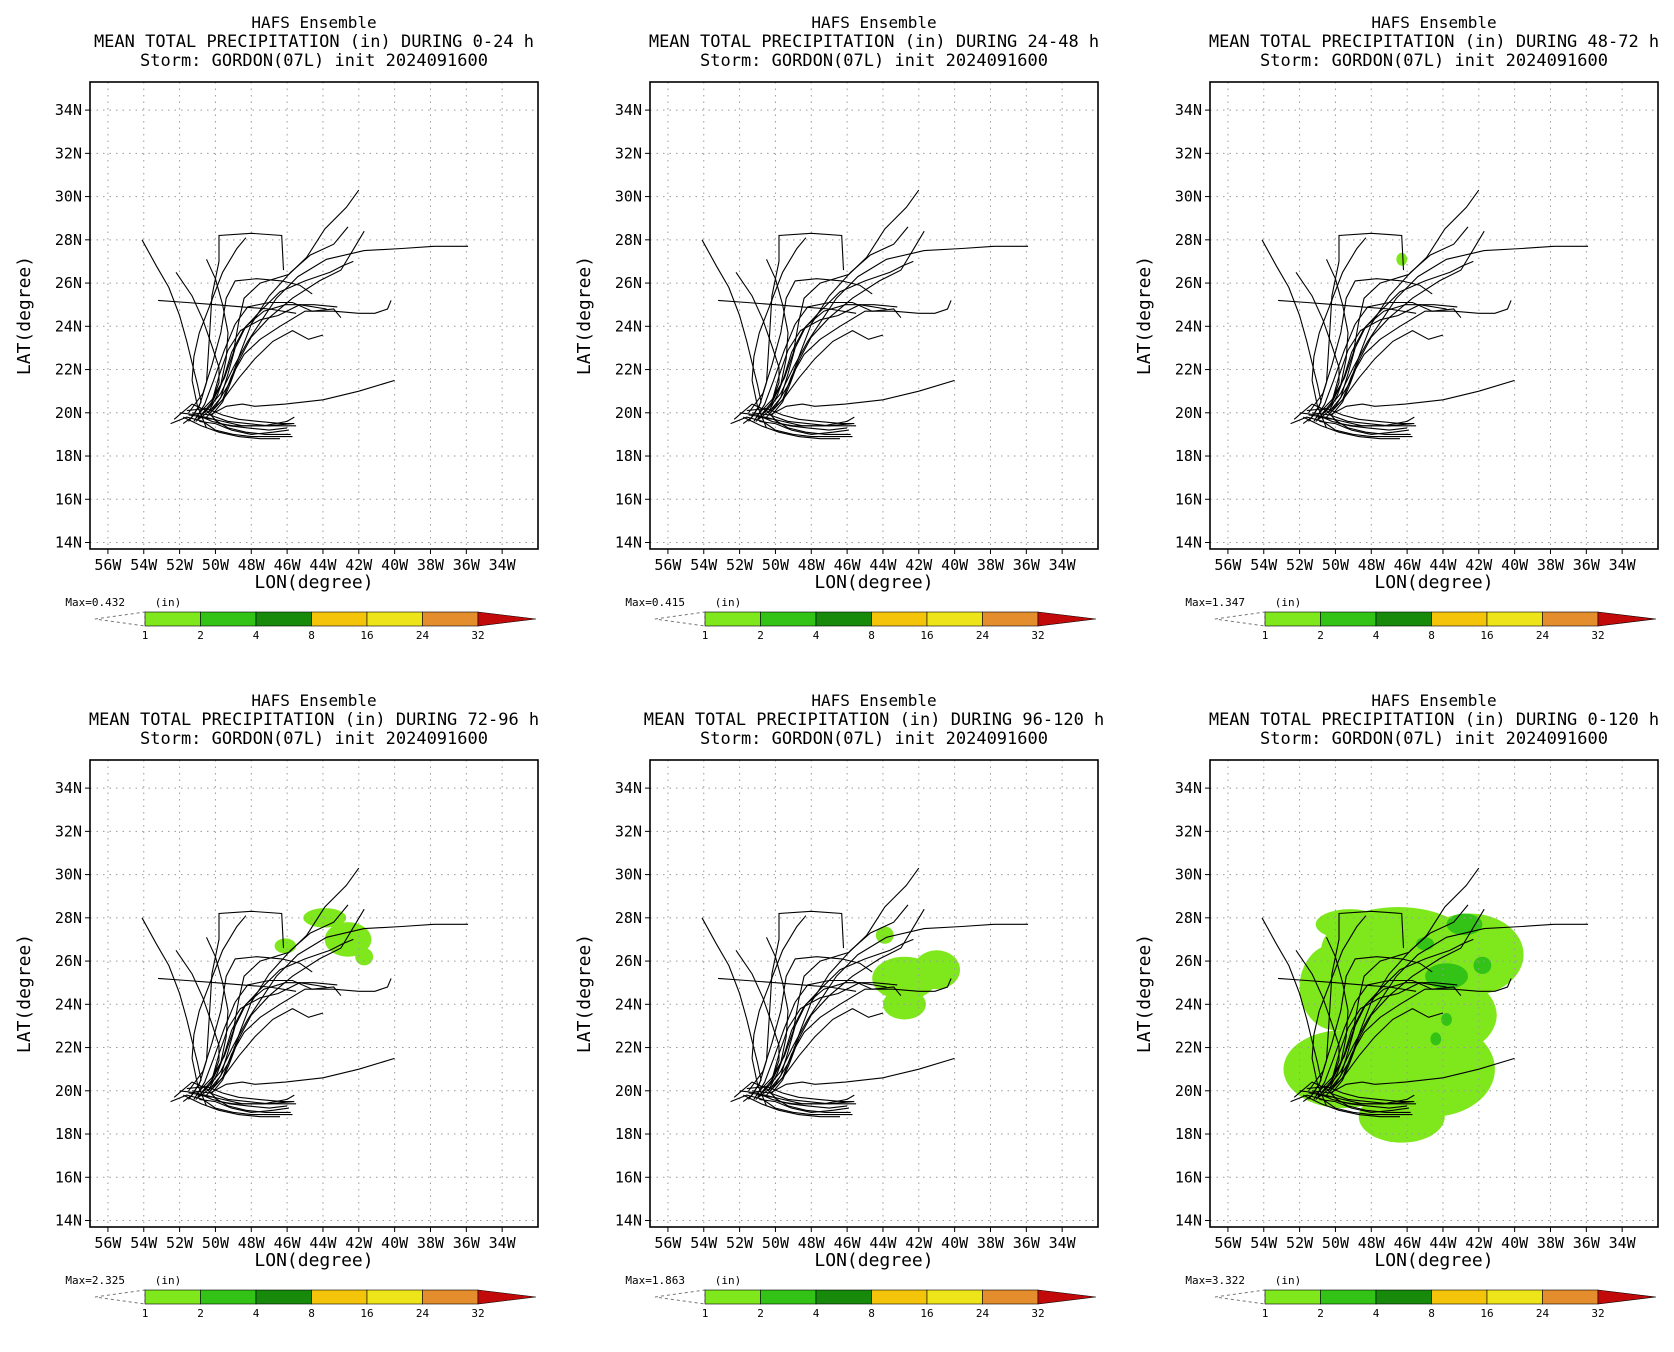 The height and width of the screenshot is (1352, 1674). What do you see at coordinates (1597, 635) in the screenshot?
I see `colorbar-tick-label: 32` at bounding box center [1597, 635].